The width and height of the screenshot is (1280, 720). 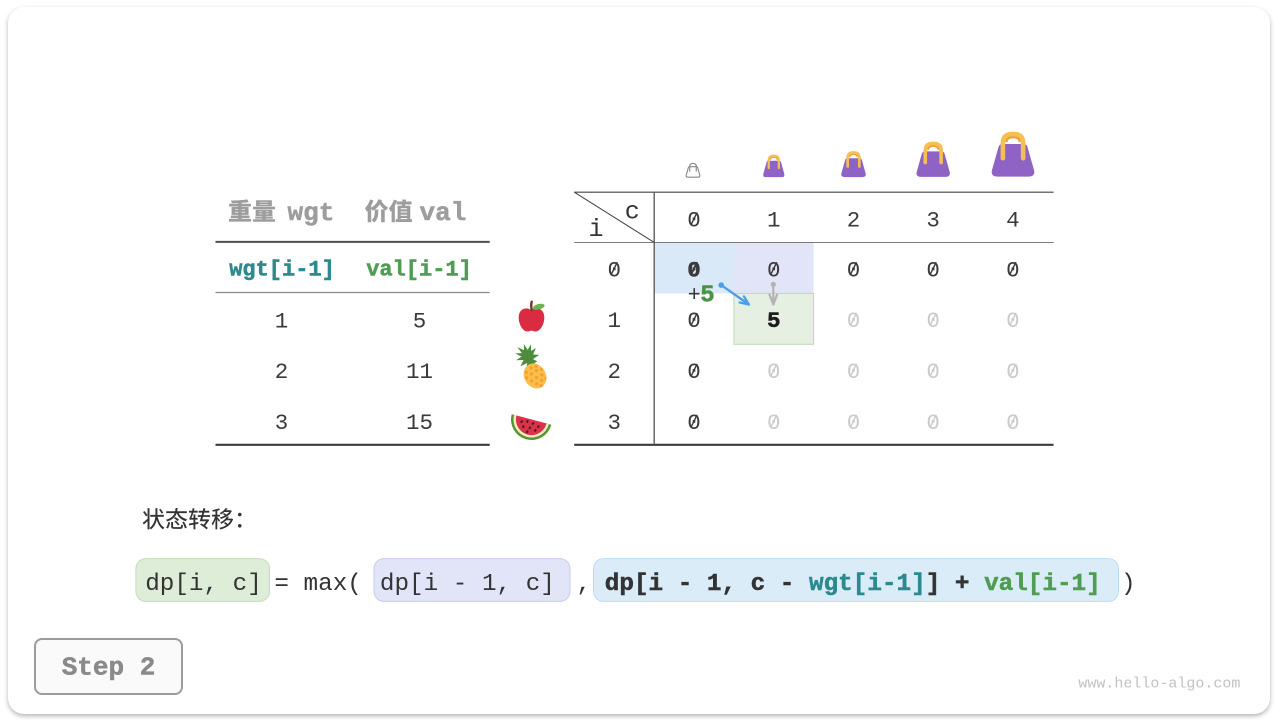 What do you see at coordinates (595, 229) in the screenshot?
I see `svg-text: i` at bounding box center [595, 229].